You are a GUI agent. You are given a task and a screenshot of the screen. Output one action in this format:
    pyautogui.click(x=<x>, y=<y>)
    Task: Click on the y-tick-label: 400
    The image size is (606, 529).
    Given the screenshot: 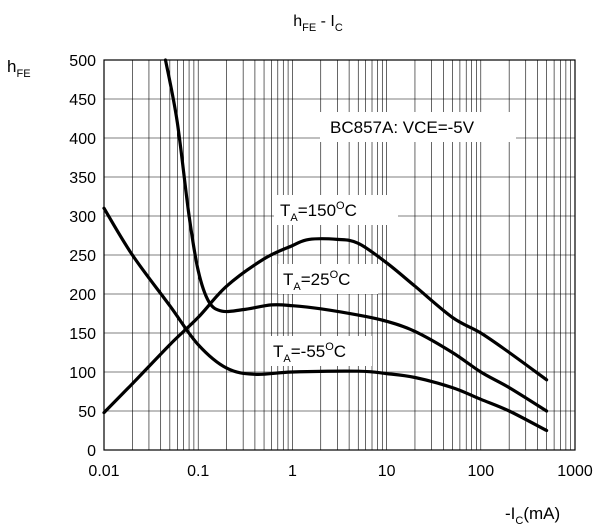 What is the action you would take?
    pyautogui.click(x=82, y=139)
    